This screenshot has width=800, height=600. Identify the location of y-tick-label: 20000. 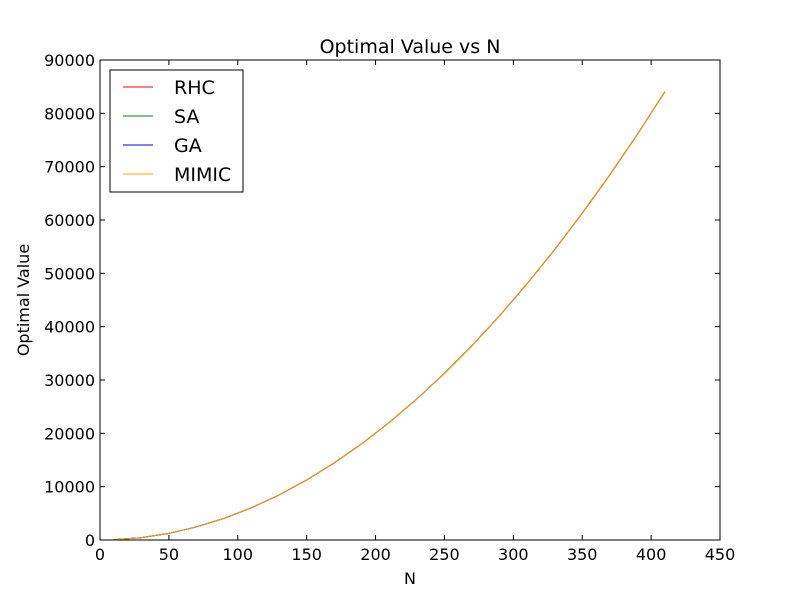
(69, 433).